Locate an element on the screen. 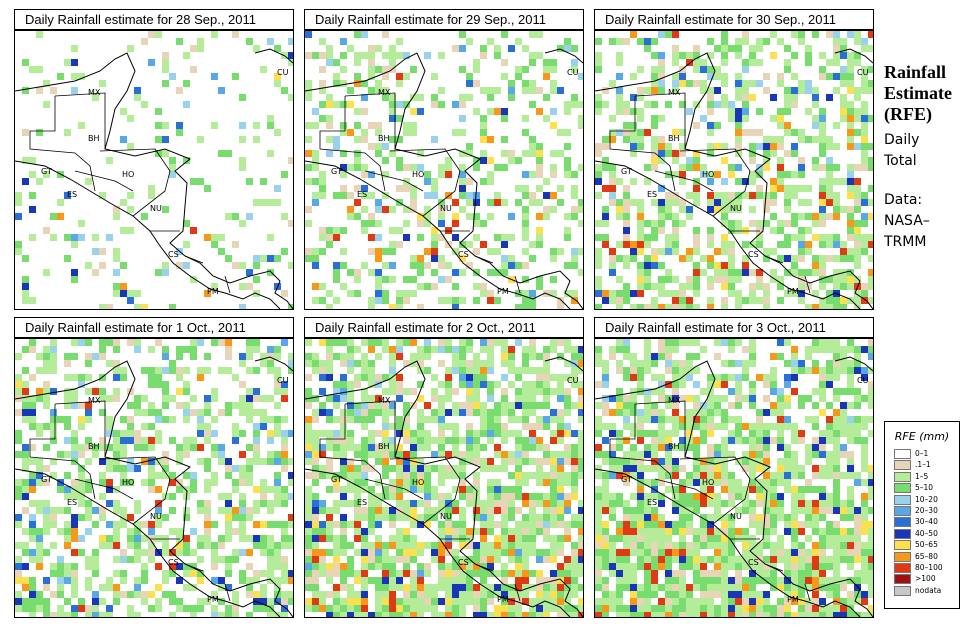  legend-label: 1–5 is located at coordinates (922, 476).